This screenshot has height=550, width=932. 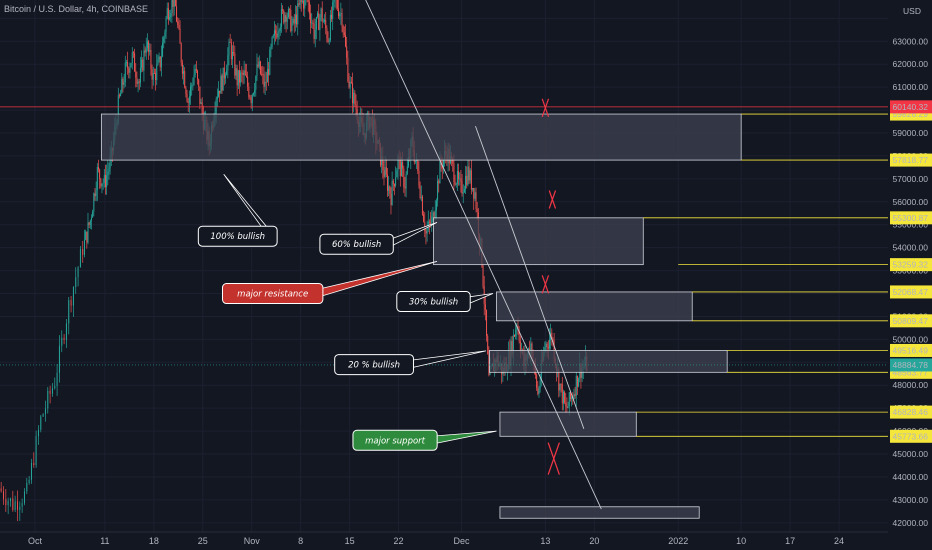 I want to click on note-text: major resistance, so click(x=272, y=295).